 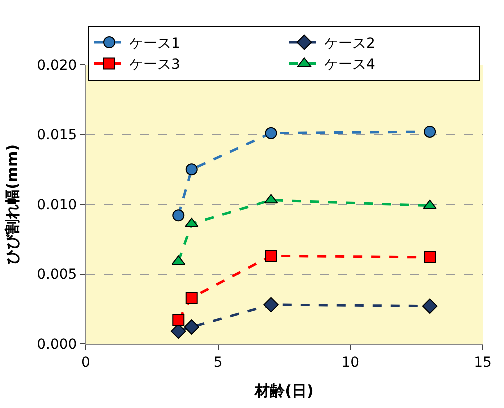 What do you see at coordinates (218, 362) in the screenshot?
I see `x-tick-label: 5` at bounding box center [218, 362].